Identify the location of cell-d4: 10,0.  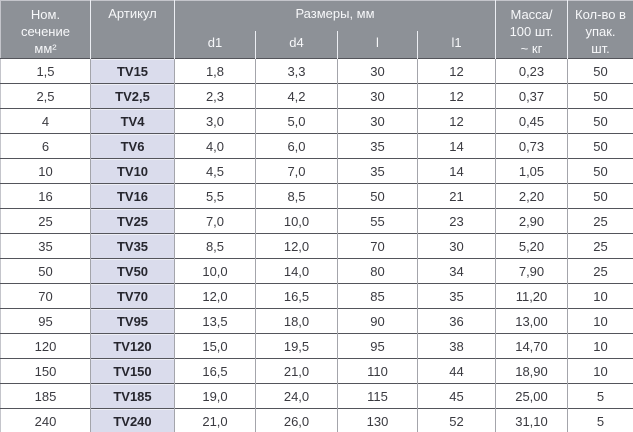
(296, 221).